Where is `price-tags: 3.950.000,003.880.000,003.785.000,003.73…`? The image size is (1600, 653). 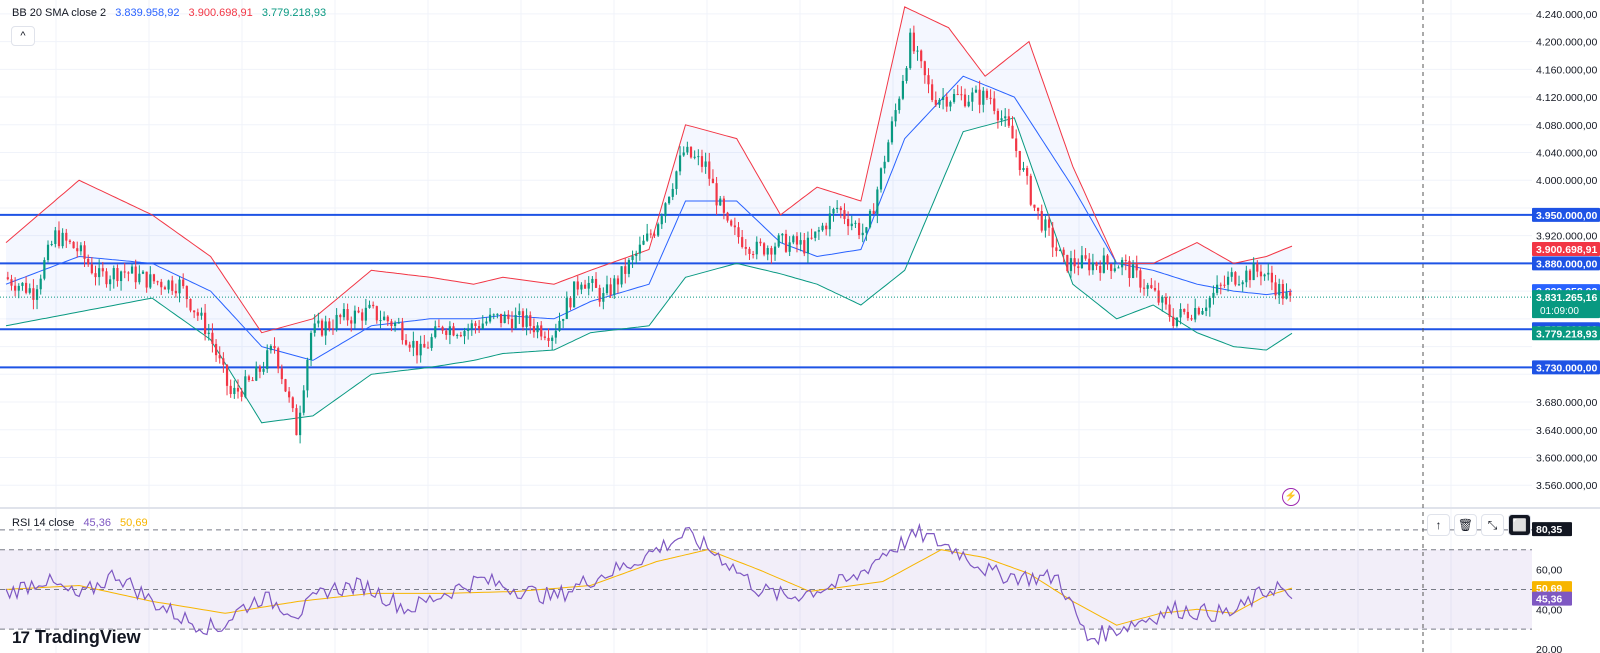
price-tags: 3.950.000,003.880.000,003.785.000,003.73… is located at coordinates (1566, 291).